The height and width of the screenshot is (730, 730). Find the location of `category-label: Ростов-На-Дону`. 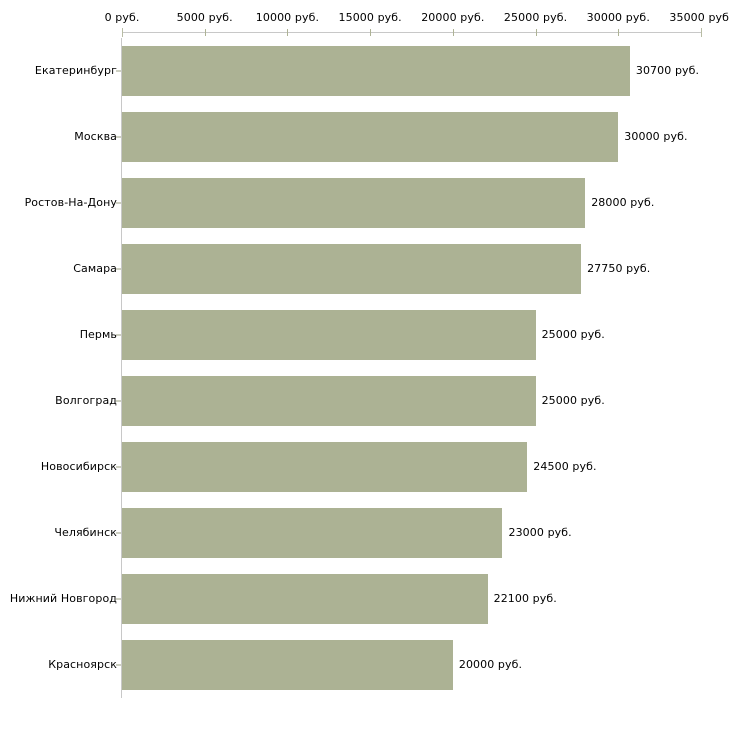

category-label: Ростов-На-Дону is located at coordinates (70, 202).